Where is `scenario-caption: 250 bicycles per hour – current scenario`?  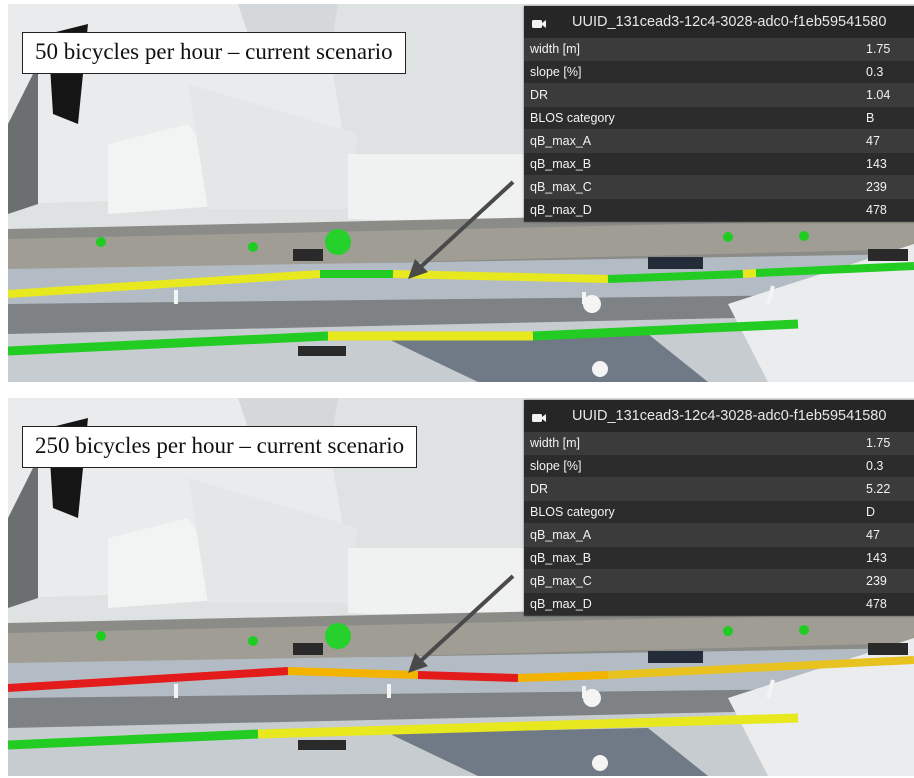
scenario-caption: 250 bicycles per hour – current scenario is located at coordinates (220, 447).